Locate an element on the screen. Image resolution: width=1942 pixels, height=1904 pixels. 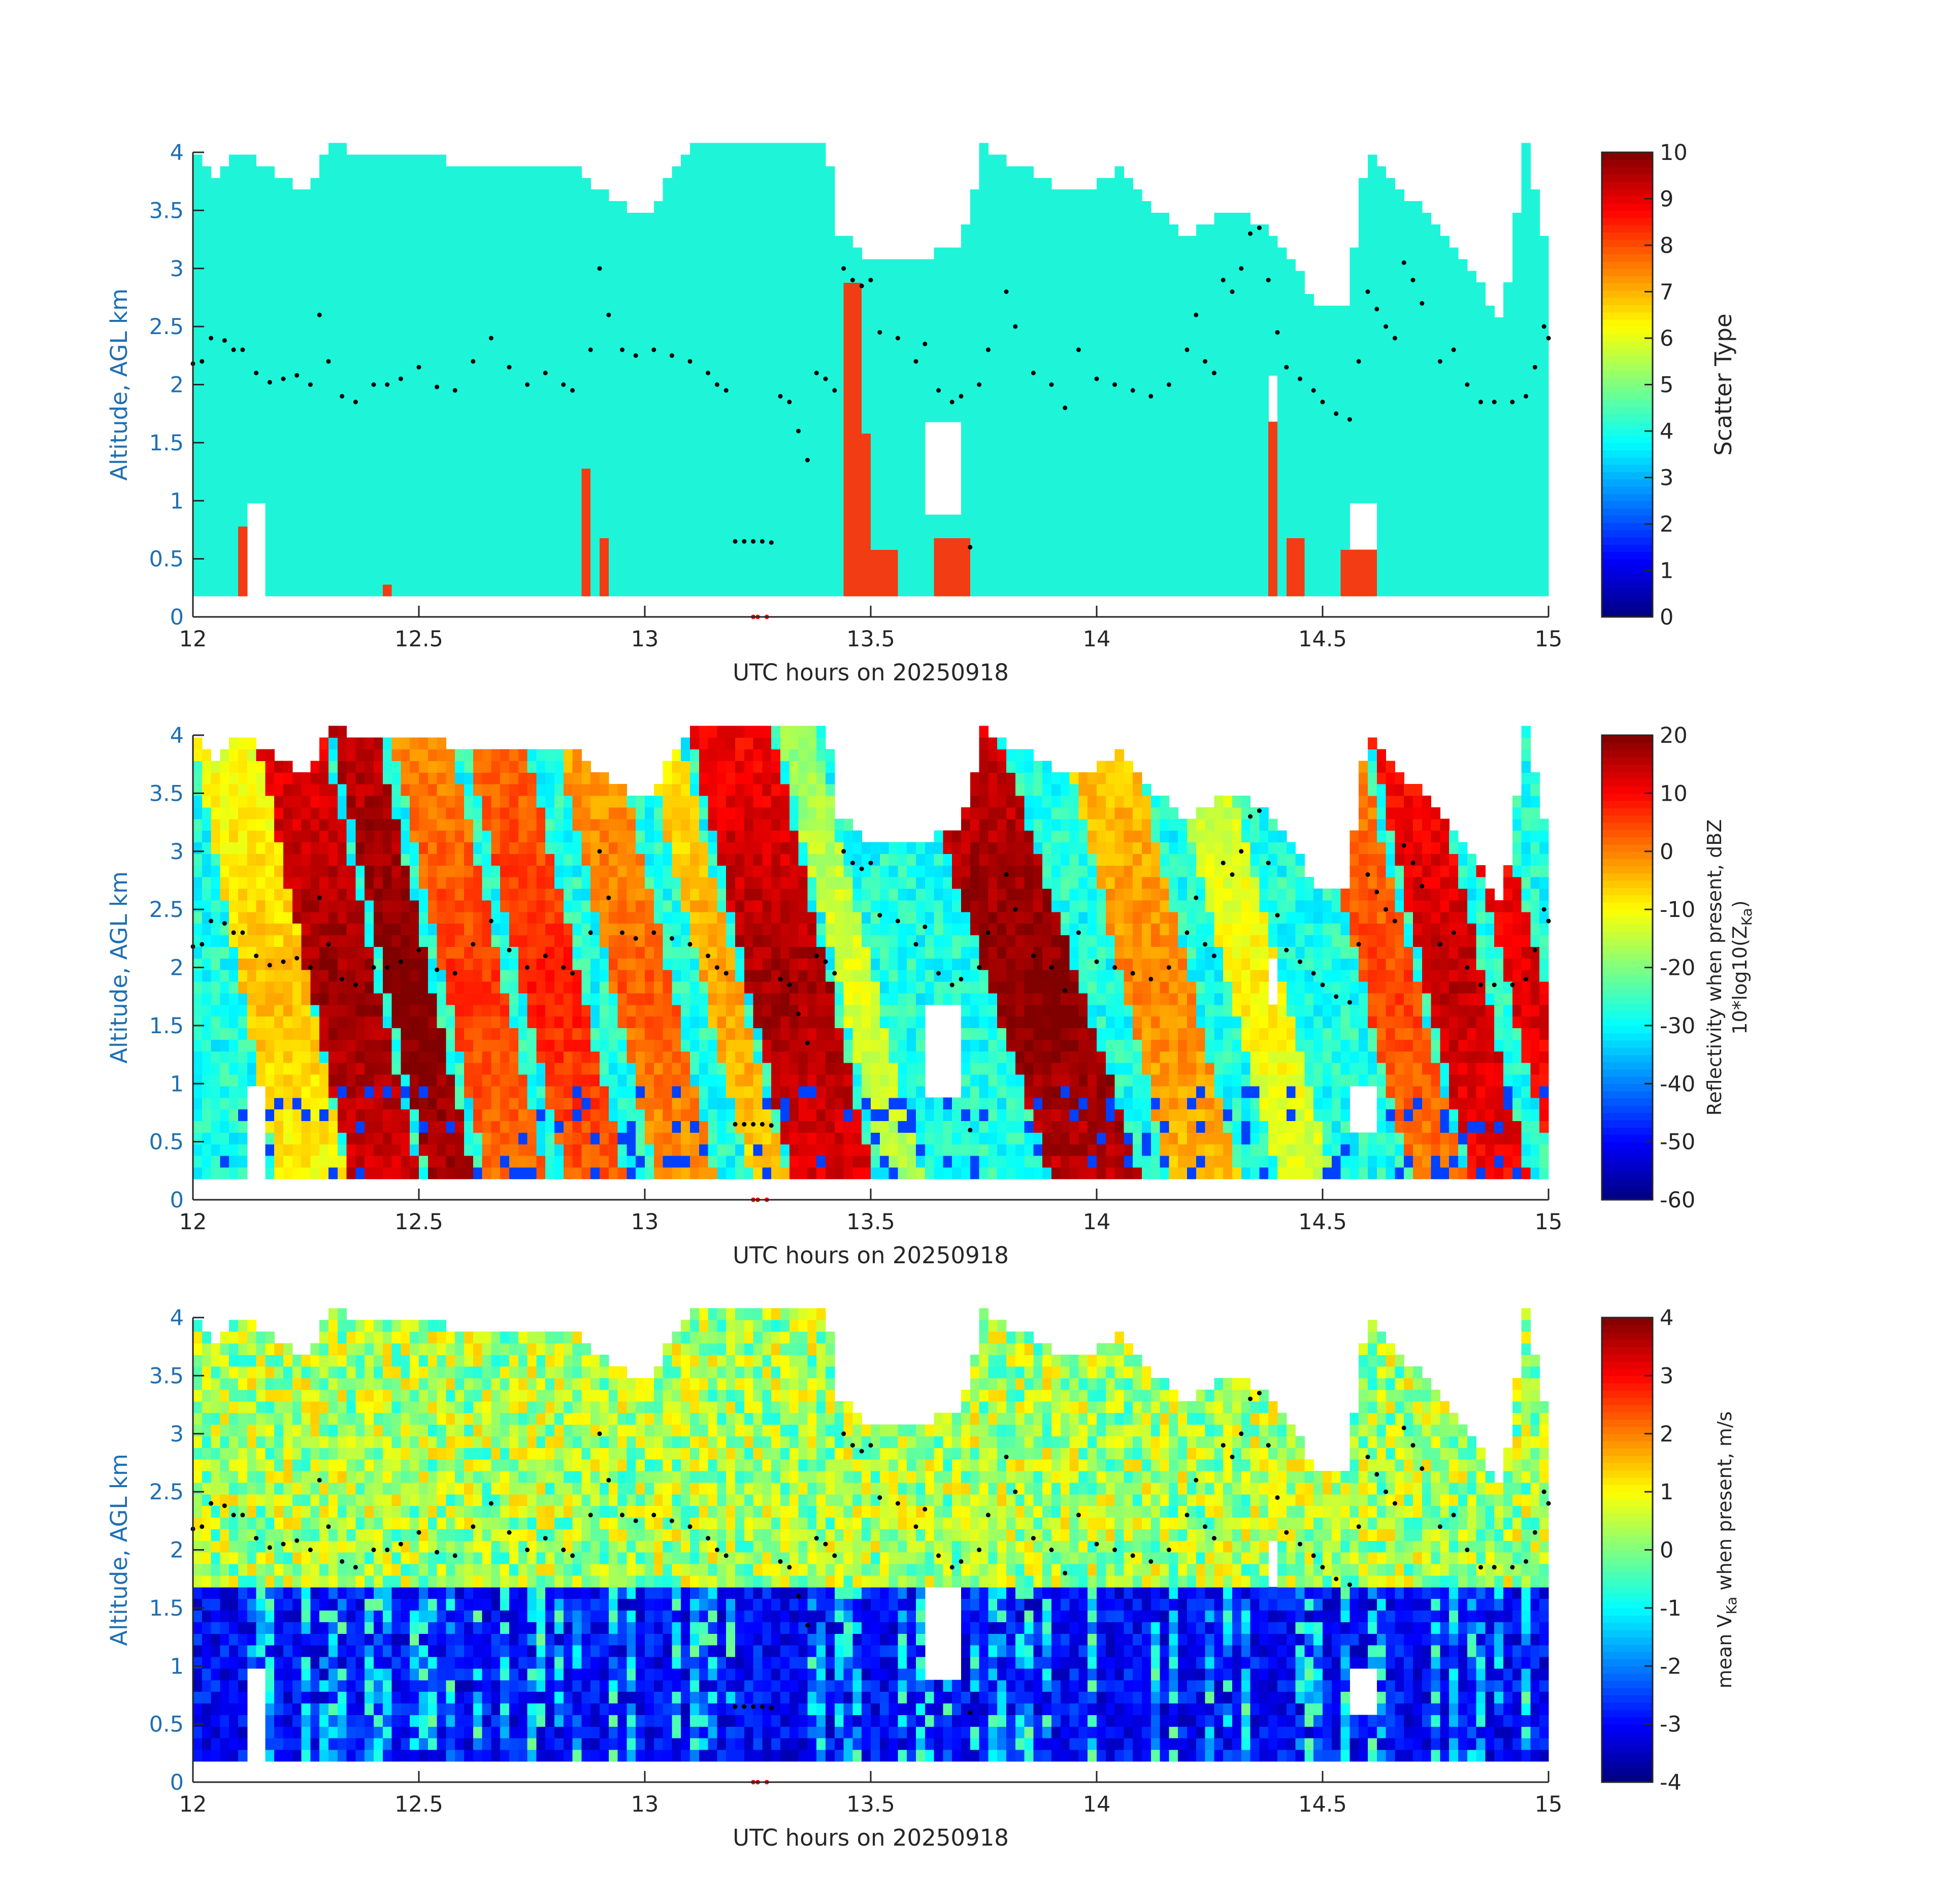
x-tick-label: 13 is located at coordinates (645, 639).